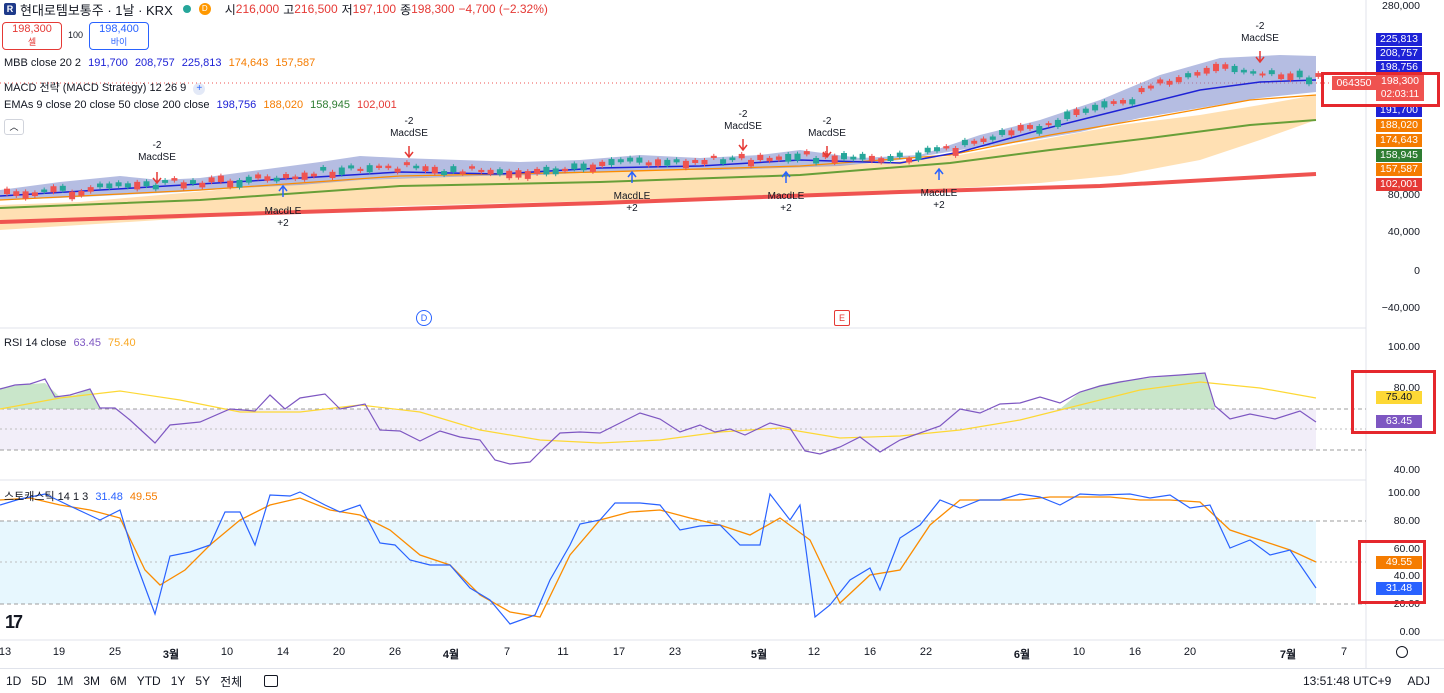 This screenshot has height=693, width=1444. Describe the element at coordinates (377, 105) in the screenshot. I see `ema200-value: 102,001` at that location.